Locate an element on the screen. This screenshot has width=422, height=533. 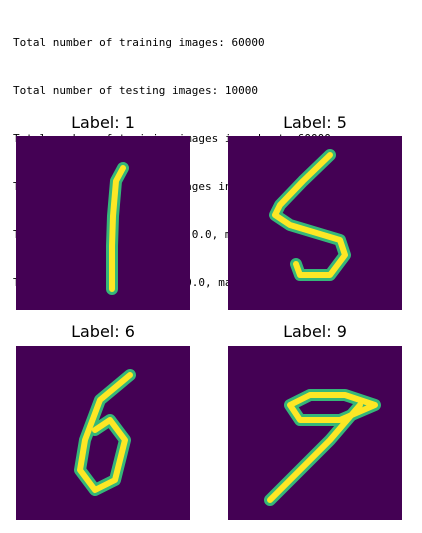
image-title: Label: 1 is located at coordinates (103, 122).